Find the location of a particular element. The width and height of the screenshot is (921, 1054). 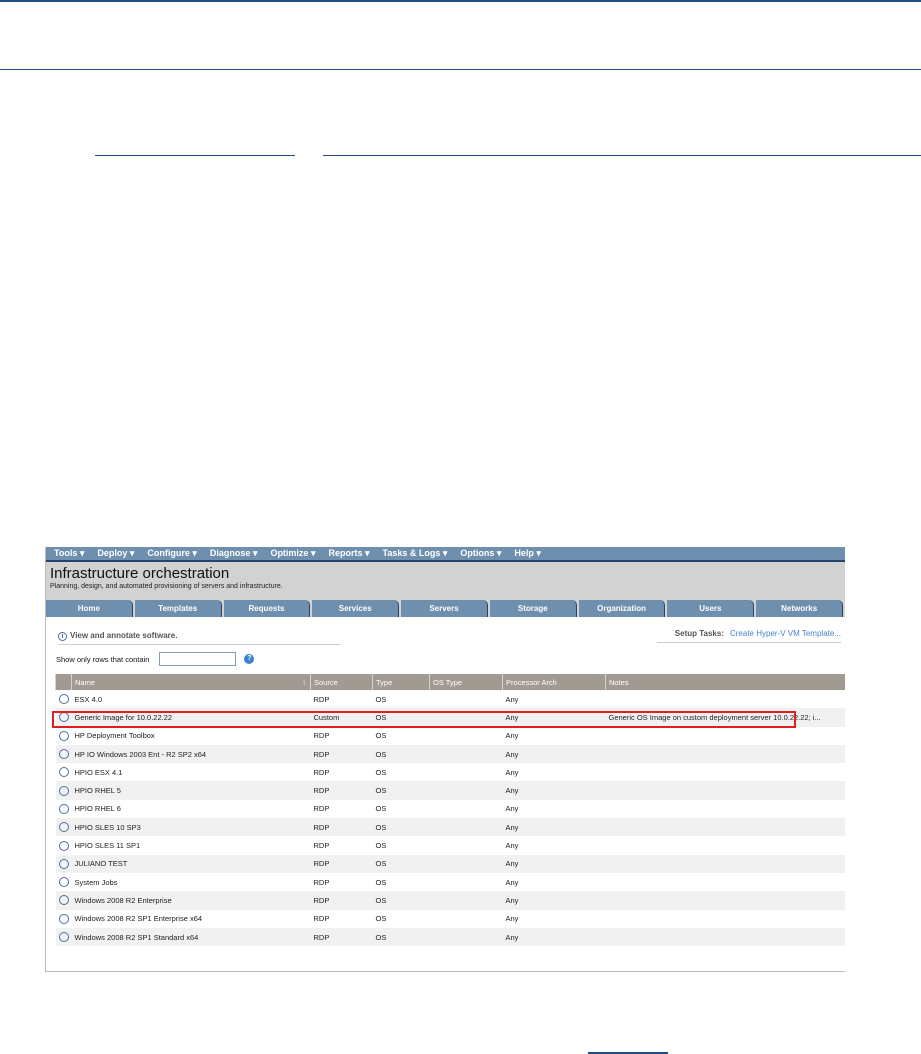

tab-templates: Templates is located at coordinates (178, 608).